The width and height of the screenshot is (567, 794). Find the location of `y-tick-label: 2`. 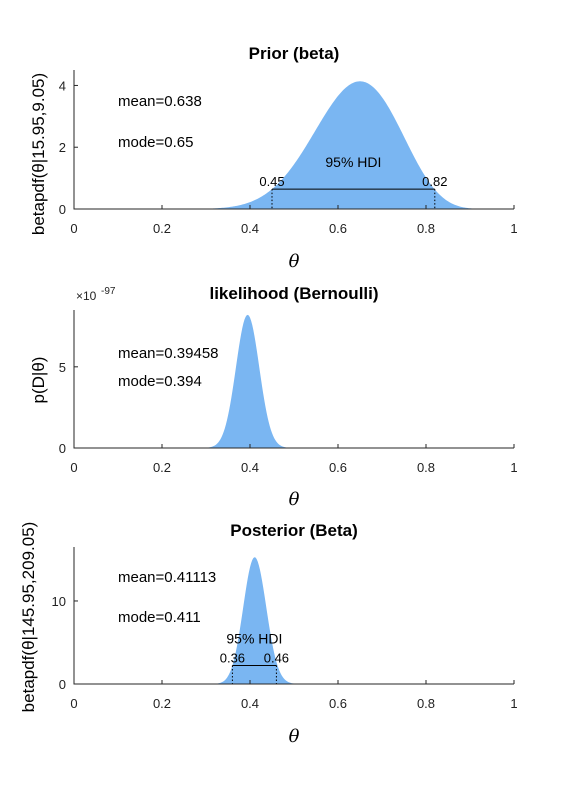

y-tick-label: 2 is located at coordinates (62, 147).